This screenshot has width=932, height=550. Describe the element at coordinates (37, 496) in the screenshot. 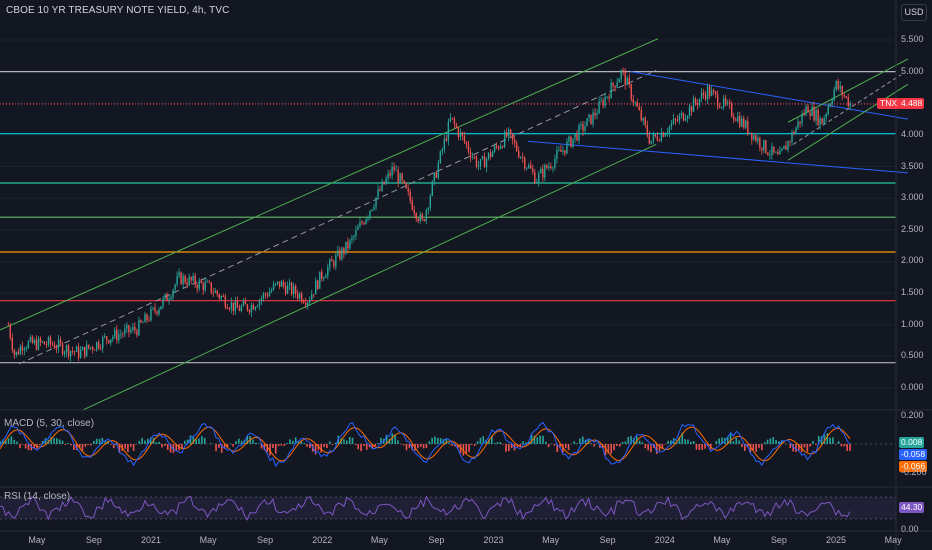

I see `rsi-label: RSI (14, close)` at that location.